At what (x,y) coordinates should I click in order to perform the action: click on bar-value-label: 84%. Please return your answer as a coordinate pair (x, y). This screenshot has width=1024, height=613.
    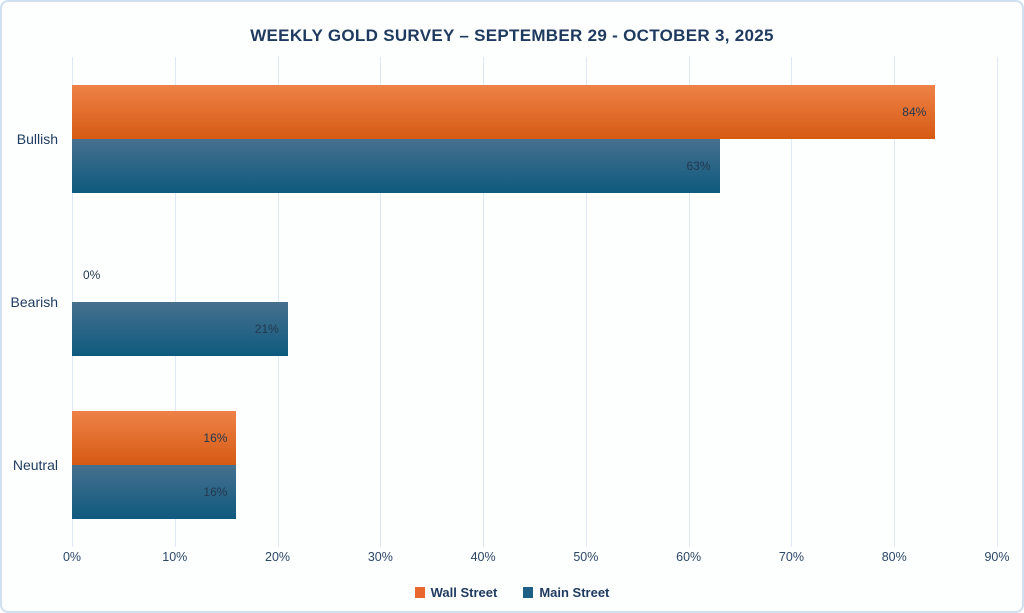
    Looking at the image, I should click on (914, 111).